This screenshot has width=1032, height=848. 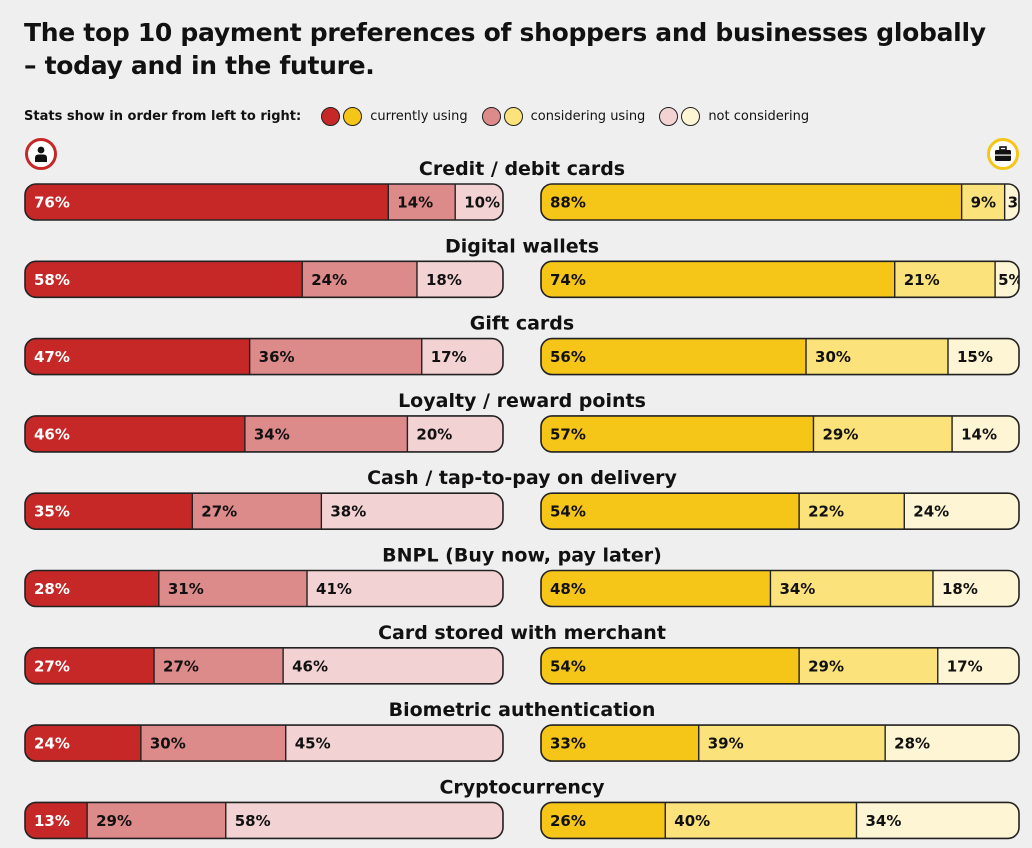 What do you see at coordinates (264, 665) in the screenshot?
I see `shoppers-bar-card-stored-with-merchant: 27% 27% 46%` at bounding box center [264, 665].